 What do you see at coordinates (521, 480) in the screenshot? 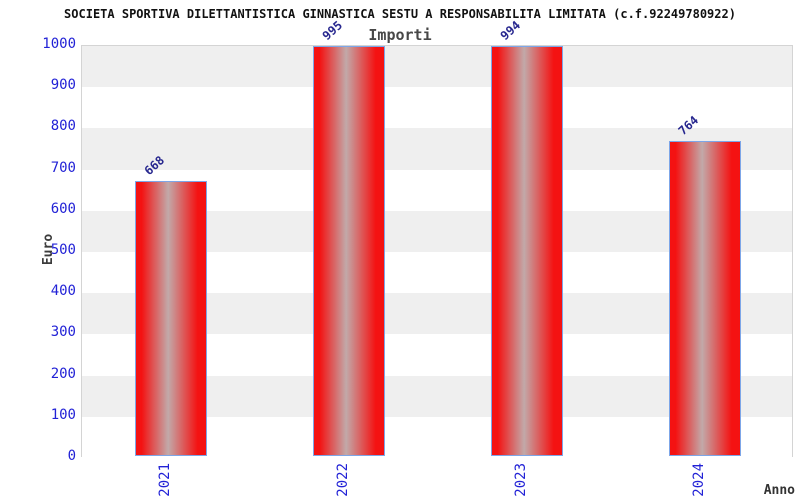
I see `x-tick-label: 2023` at bounding box center [521, 480].